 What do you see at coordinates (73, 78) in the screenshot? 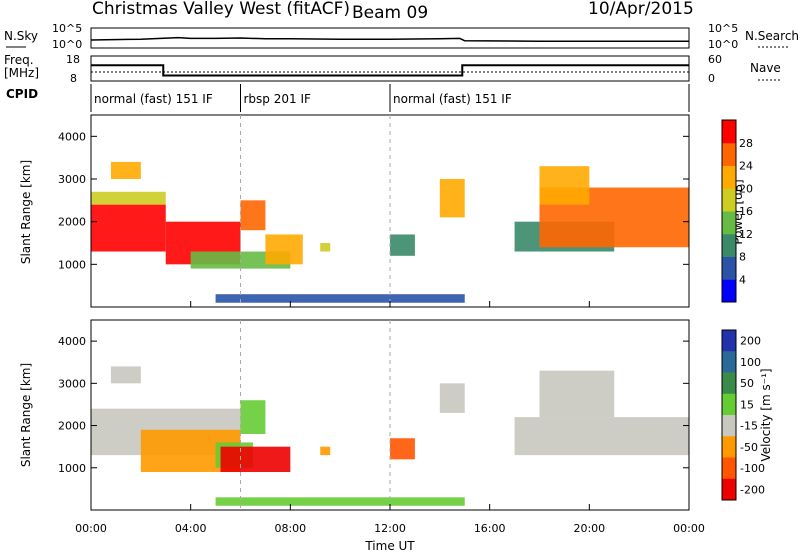
I see `freq-left-tick-bottom: 8` at bounding box center [73, 78].